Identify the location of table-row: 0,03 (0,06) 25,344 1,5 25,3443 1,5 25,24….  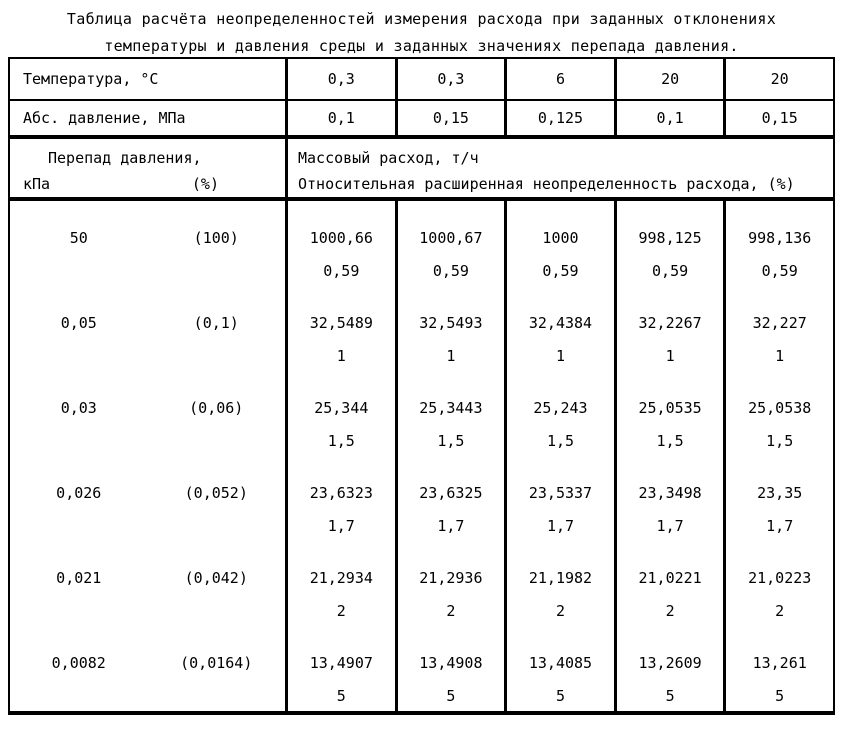
(421, 414).